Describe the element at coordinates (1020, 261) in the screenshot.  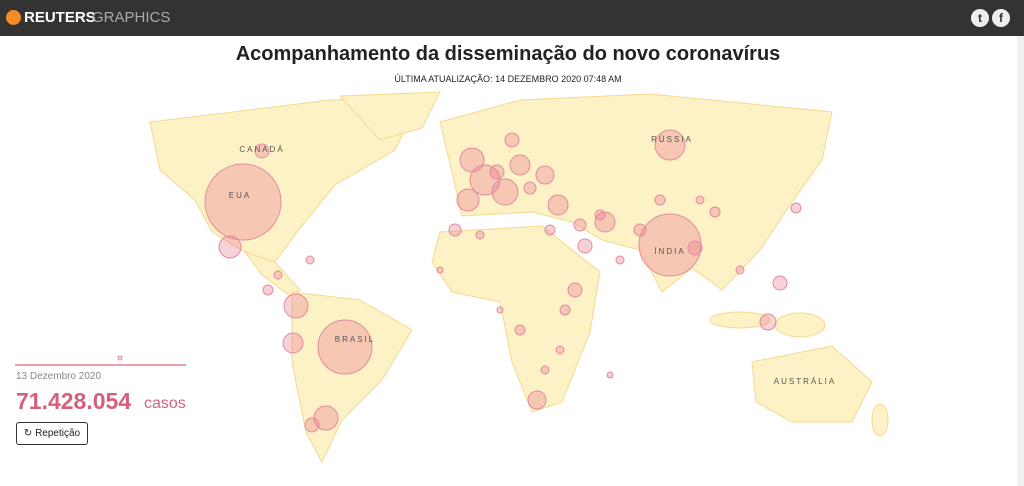
I see `scrollbar` at that location.